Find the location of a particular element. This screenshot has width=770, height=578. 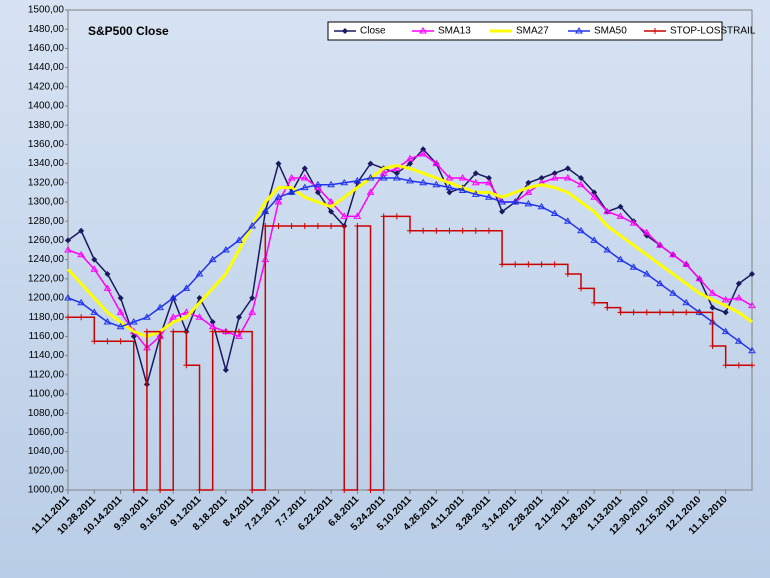

y-tick-label: 1440,00 is located at coordinates (46, 67).